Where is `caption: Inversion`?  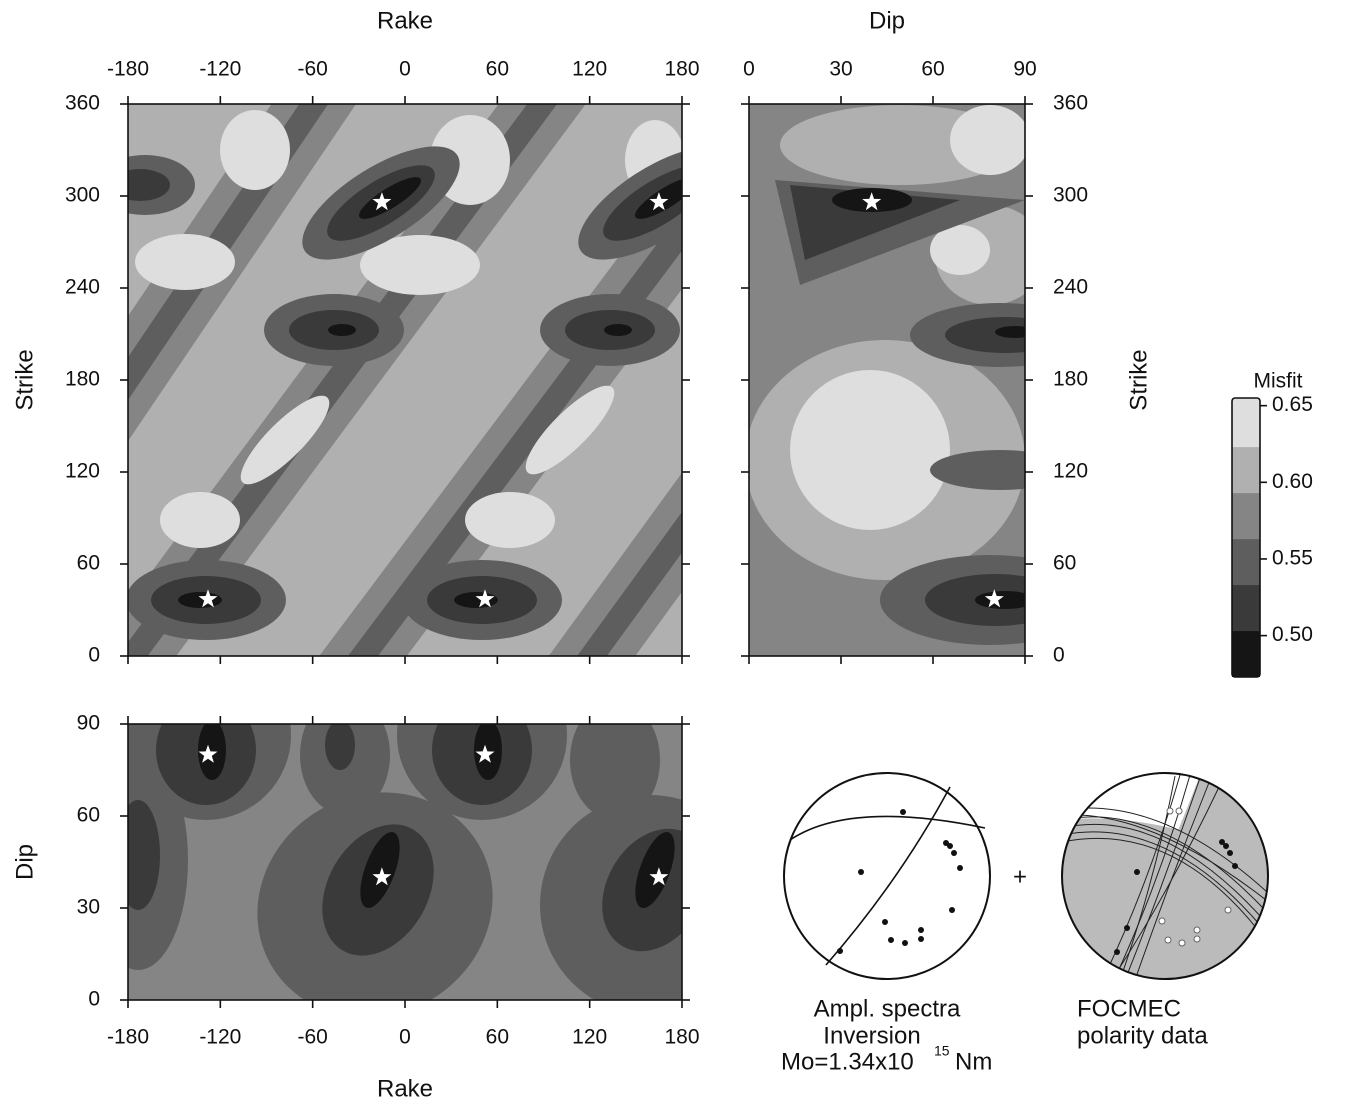
caption: Inversion is located at coordinates (871, 1035).